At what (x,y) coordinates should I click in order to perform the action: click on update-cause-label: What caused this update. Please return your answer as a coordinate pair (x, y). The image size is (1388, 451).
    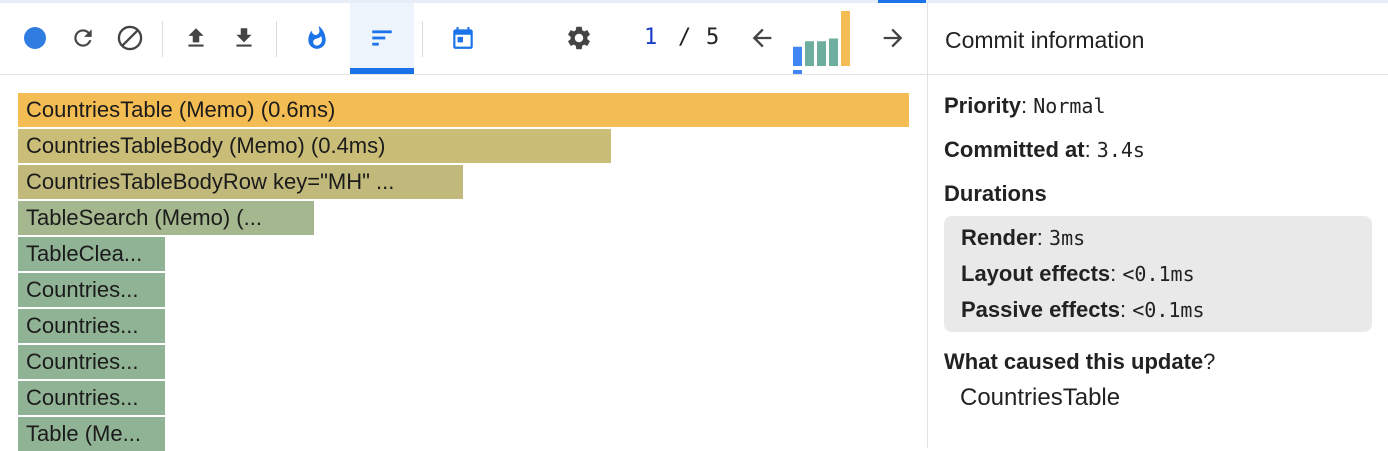
    Looking at the image, I should click on (1074, 361).